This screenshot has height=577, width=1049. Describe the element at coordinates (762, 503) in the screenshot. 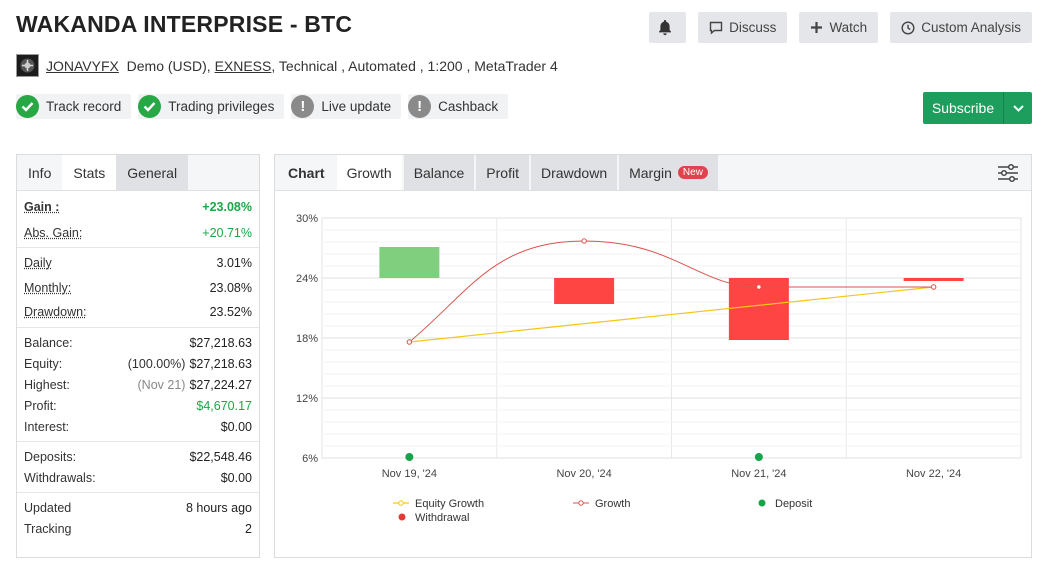

I see `legend-deposit-marker` at that location.